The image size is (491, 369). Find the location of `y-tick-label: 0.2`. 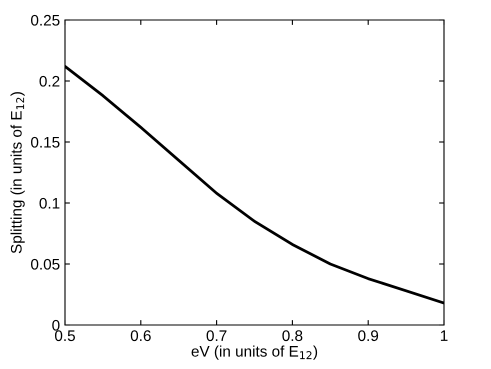

y-tick-label: 0.2 is located at coordinates (50, 81).